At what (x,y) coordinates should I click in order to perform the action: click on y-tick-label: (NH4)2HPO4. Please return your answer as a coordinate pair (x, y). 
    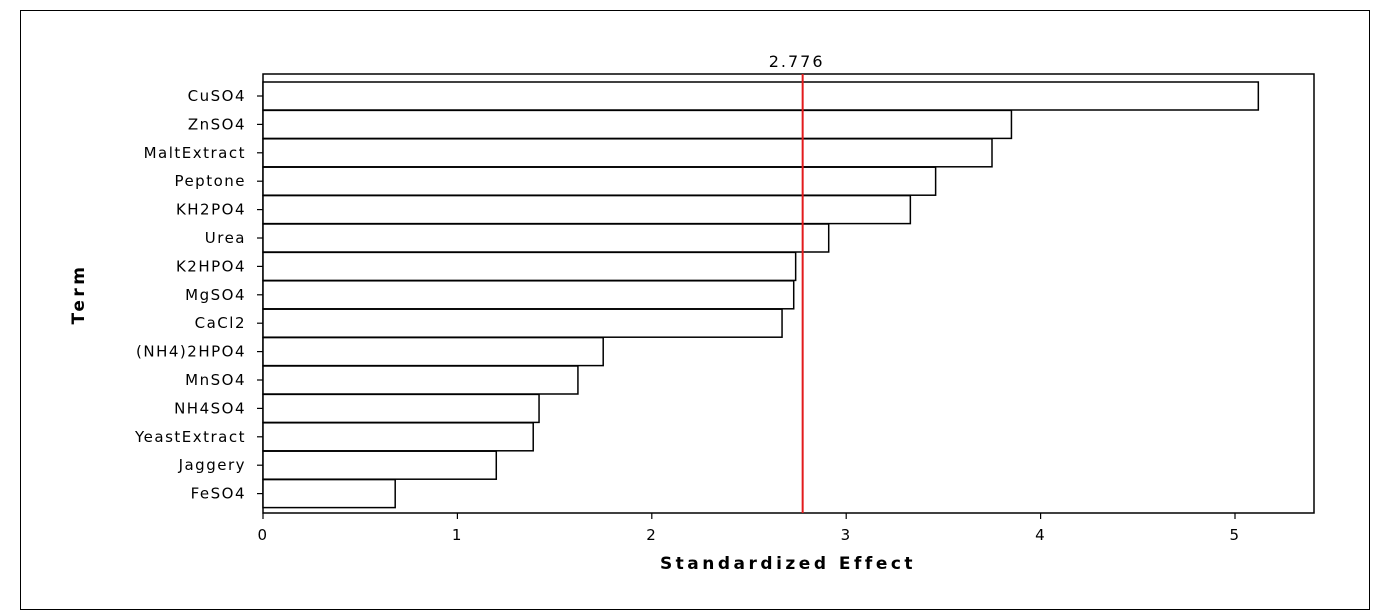
    Looking at the image, I should click on (191, 352).